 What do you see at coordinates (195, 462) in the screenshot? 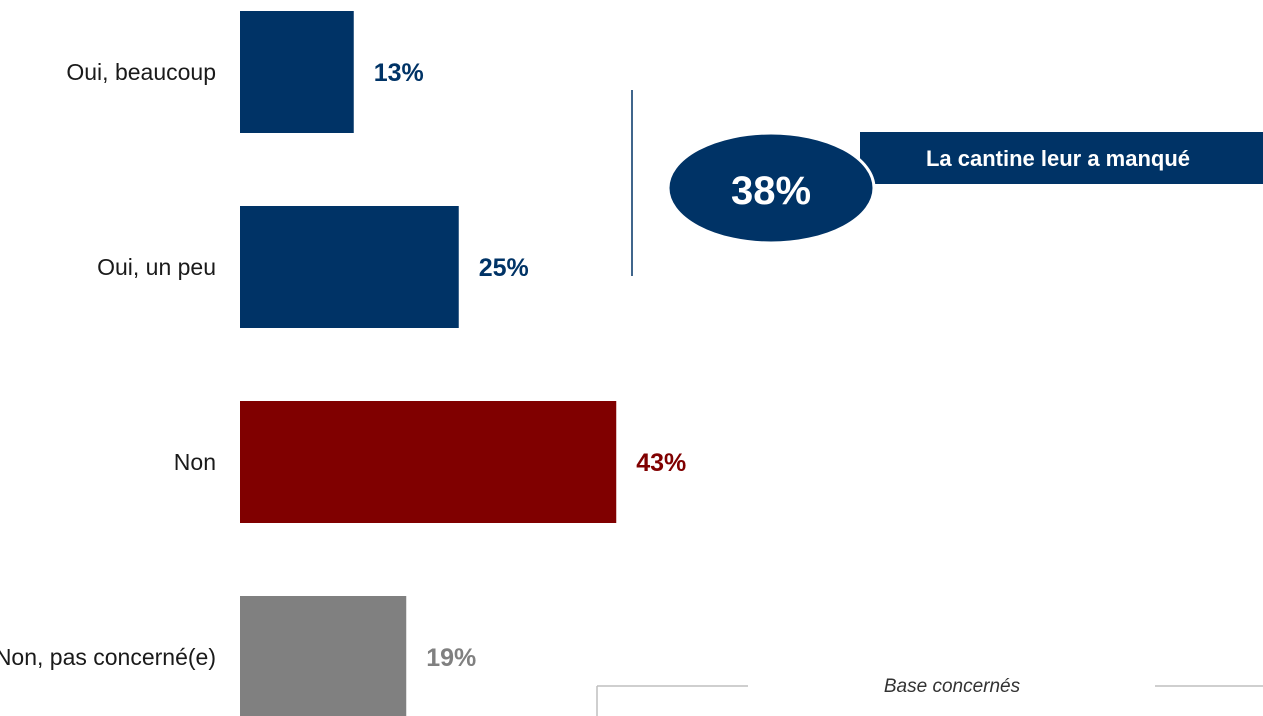
I see `category-label: Non` at bounding box center [195, 462].